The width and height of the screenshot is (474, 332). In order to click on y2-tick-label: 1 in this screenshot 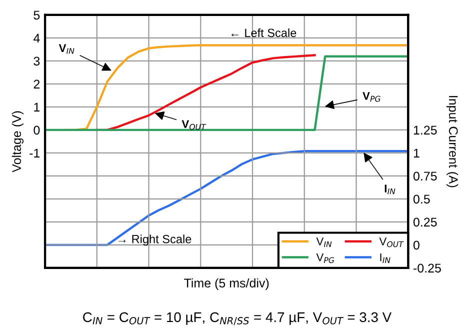, I will do `click(417, 153)`.